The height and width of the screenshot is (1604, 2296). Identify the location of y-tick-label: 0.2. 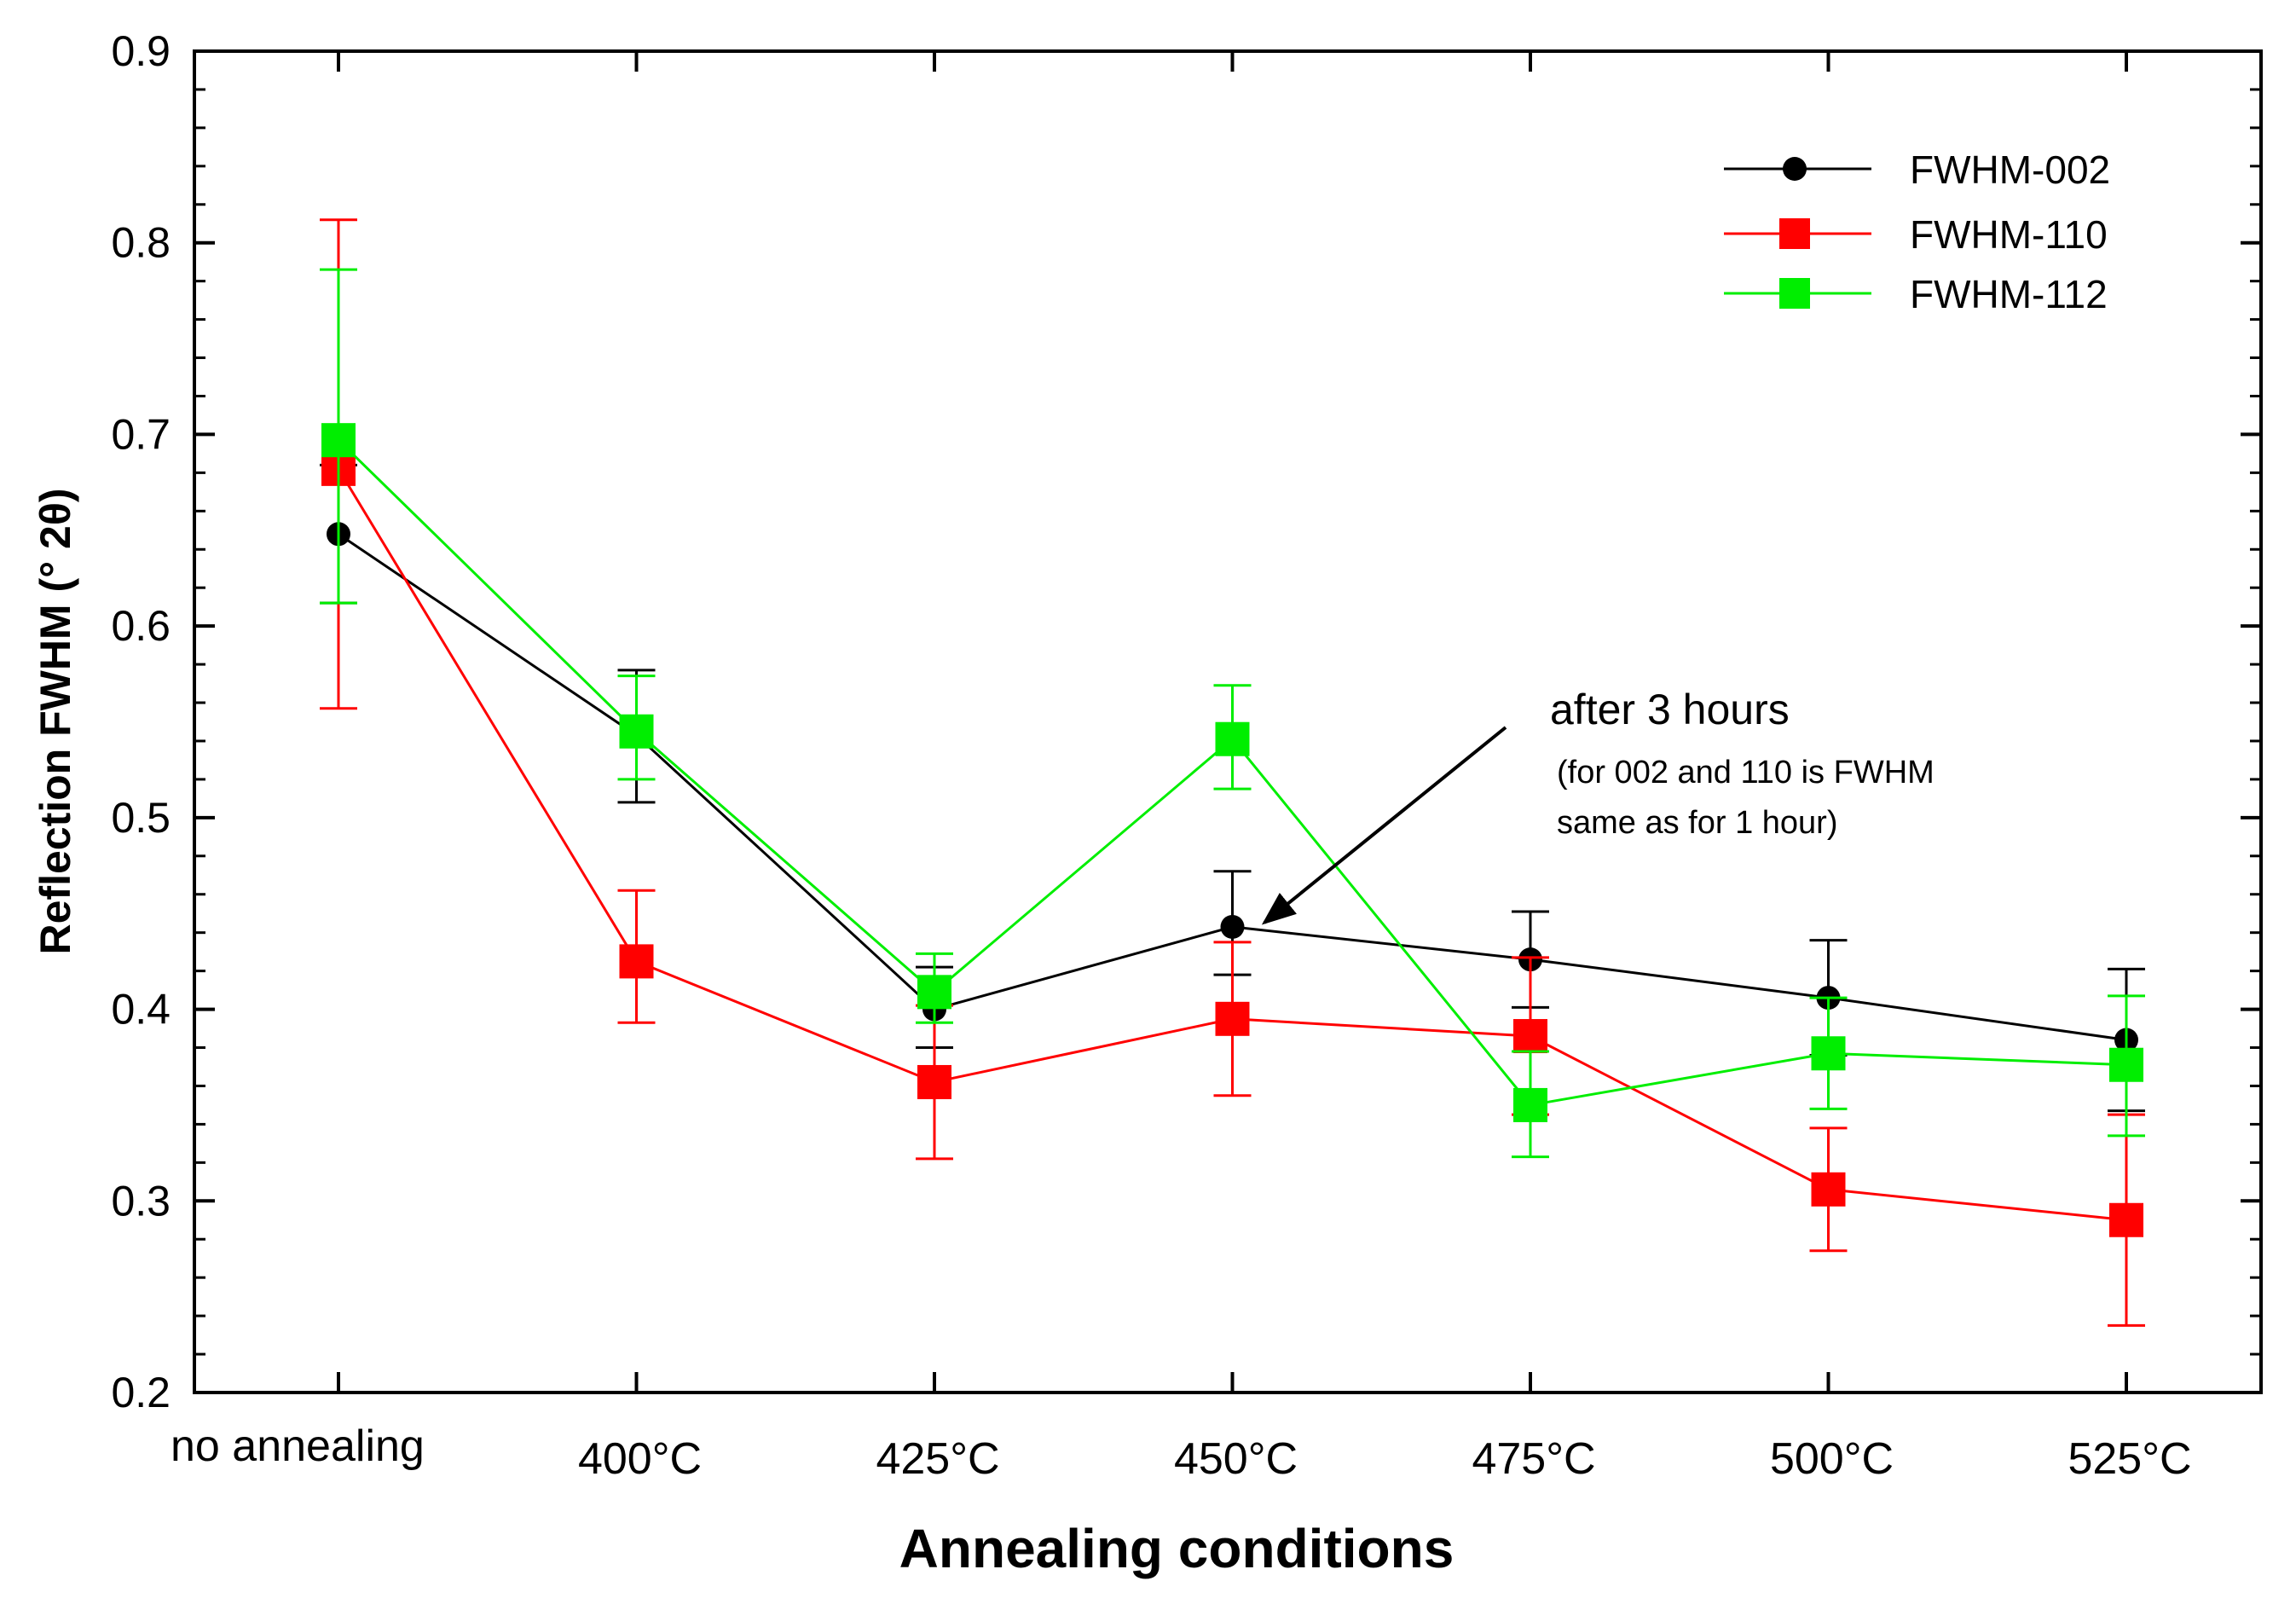
(141, 1393).